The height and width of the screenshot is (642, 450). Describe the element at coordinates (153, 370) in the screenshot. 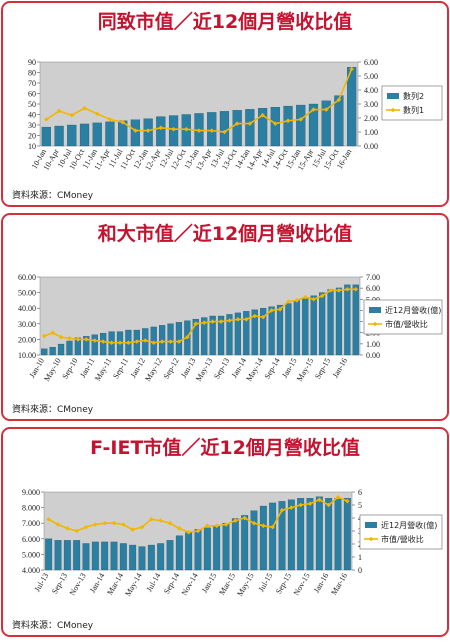

I see `x-tick-label: May-12` at that location.